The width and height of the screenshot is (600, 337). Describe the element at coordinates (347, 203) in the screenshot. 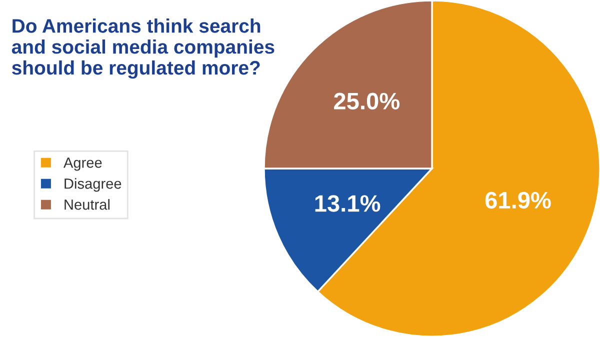

I see `data-label: 13.1%` at that location.